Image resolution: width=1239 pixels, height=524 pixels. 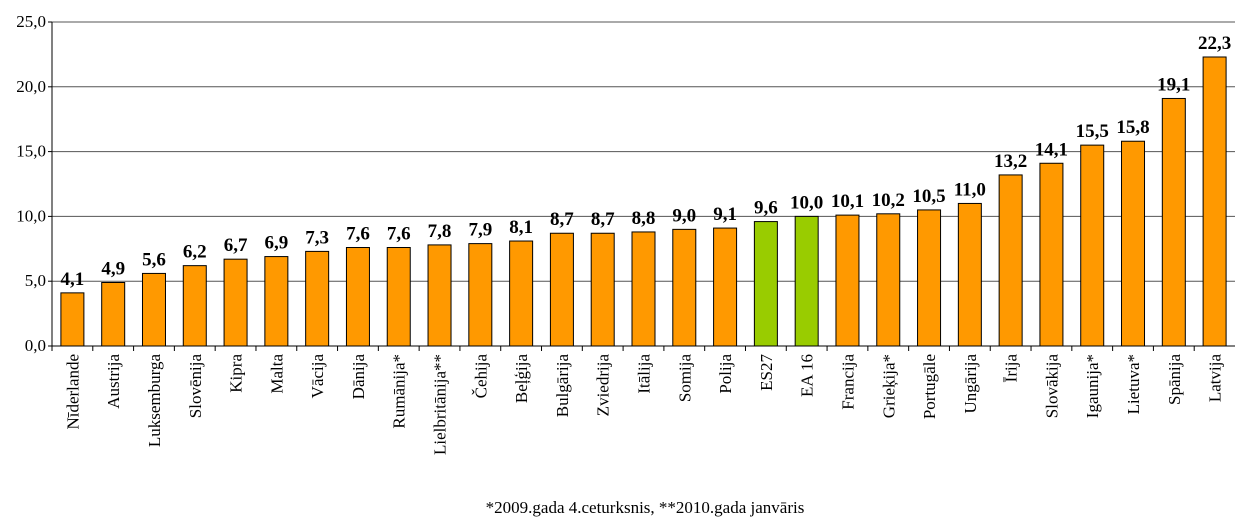 I want to click on value-label: 6,2, so click(x=195, y=252).